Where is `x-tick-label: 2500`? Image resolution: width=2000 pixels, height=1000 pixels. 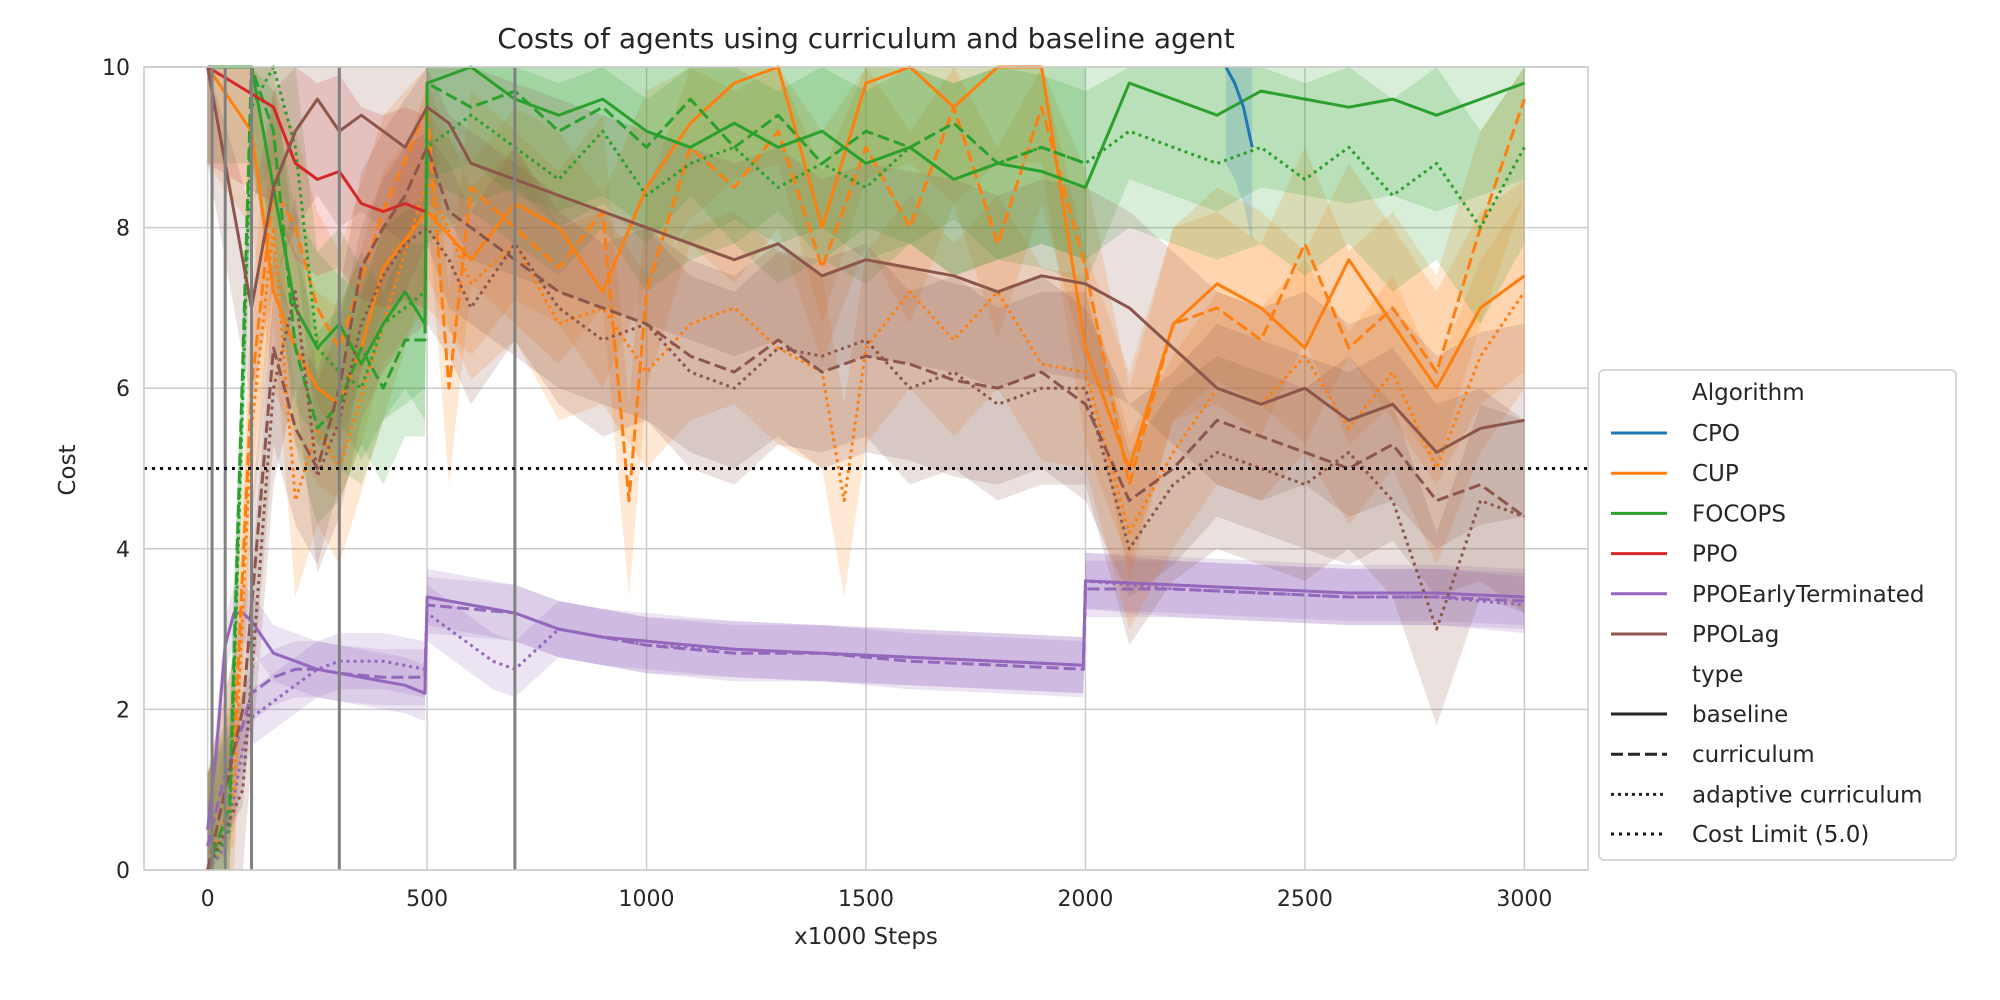 x-tick-label: 2500 is located at coordinates (1305, 899).